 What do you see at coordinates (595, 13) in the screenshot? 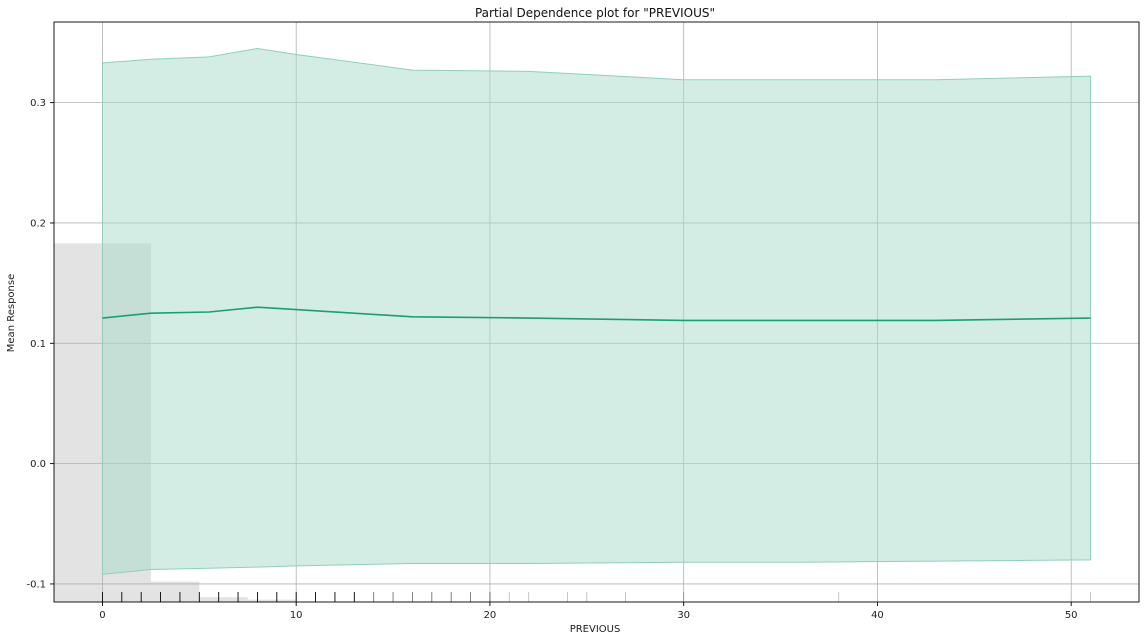
I see `chart-title: Partial Dependence plot for "PREVIOUS"` at bounding box center [595, 13].